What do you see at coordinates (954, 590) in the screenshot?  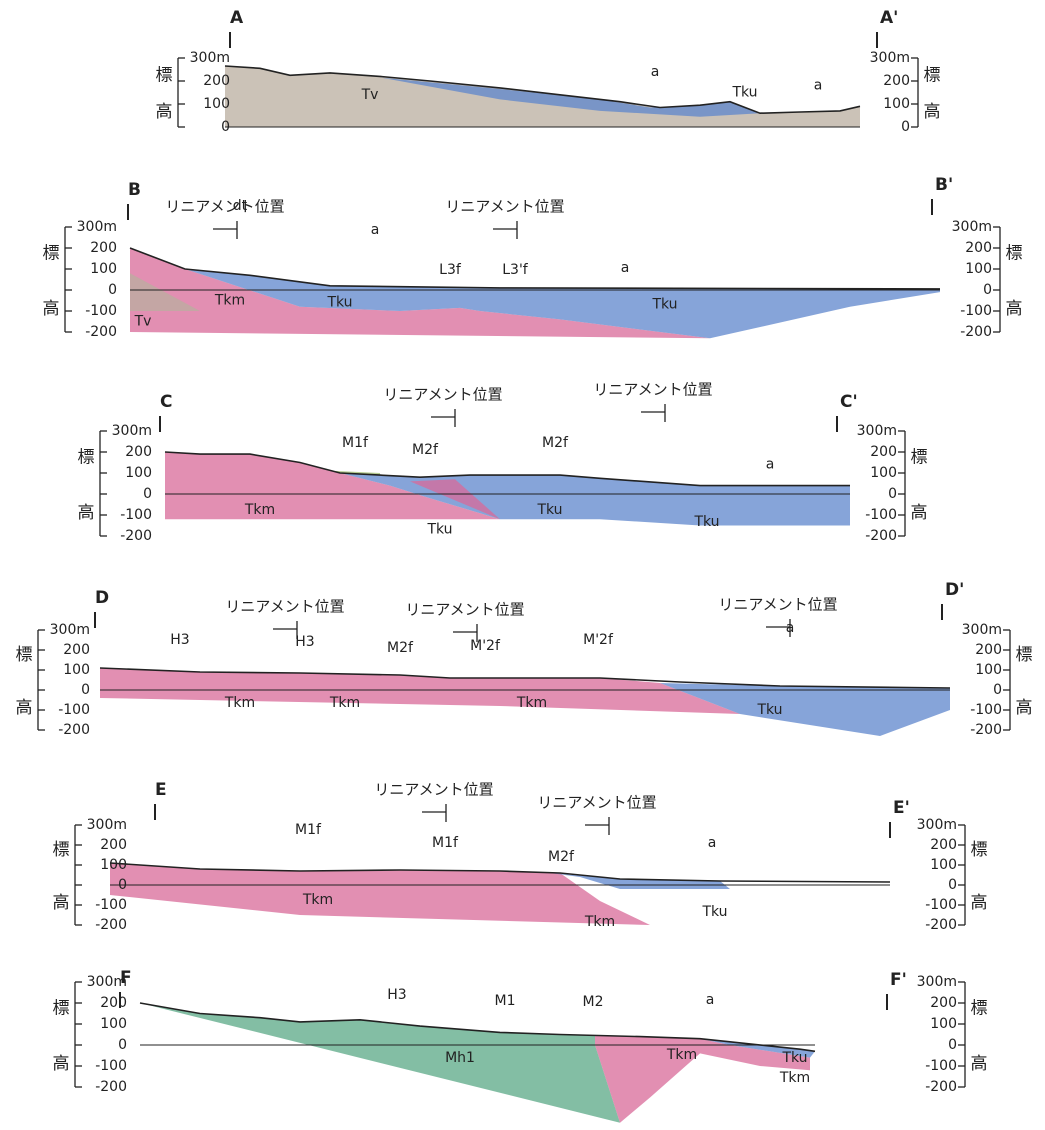 I see `section-end: D'` at bounding box center [954, 590].